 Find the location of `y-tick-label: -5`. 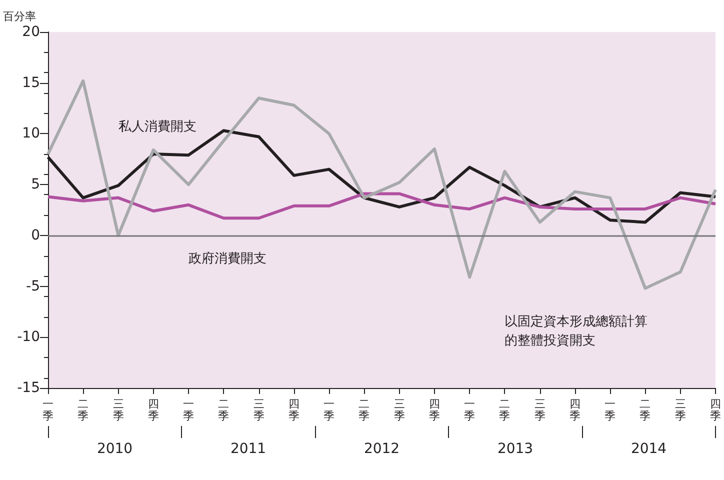

y-tick-label: -5 is located at coordinates (33, 286).